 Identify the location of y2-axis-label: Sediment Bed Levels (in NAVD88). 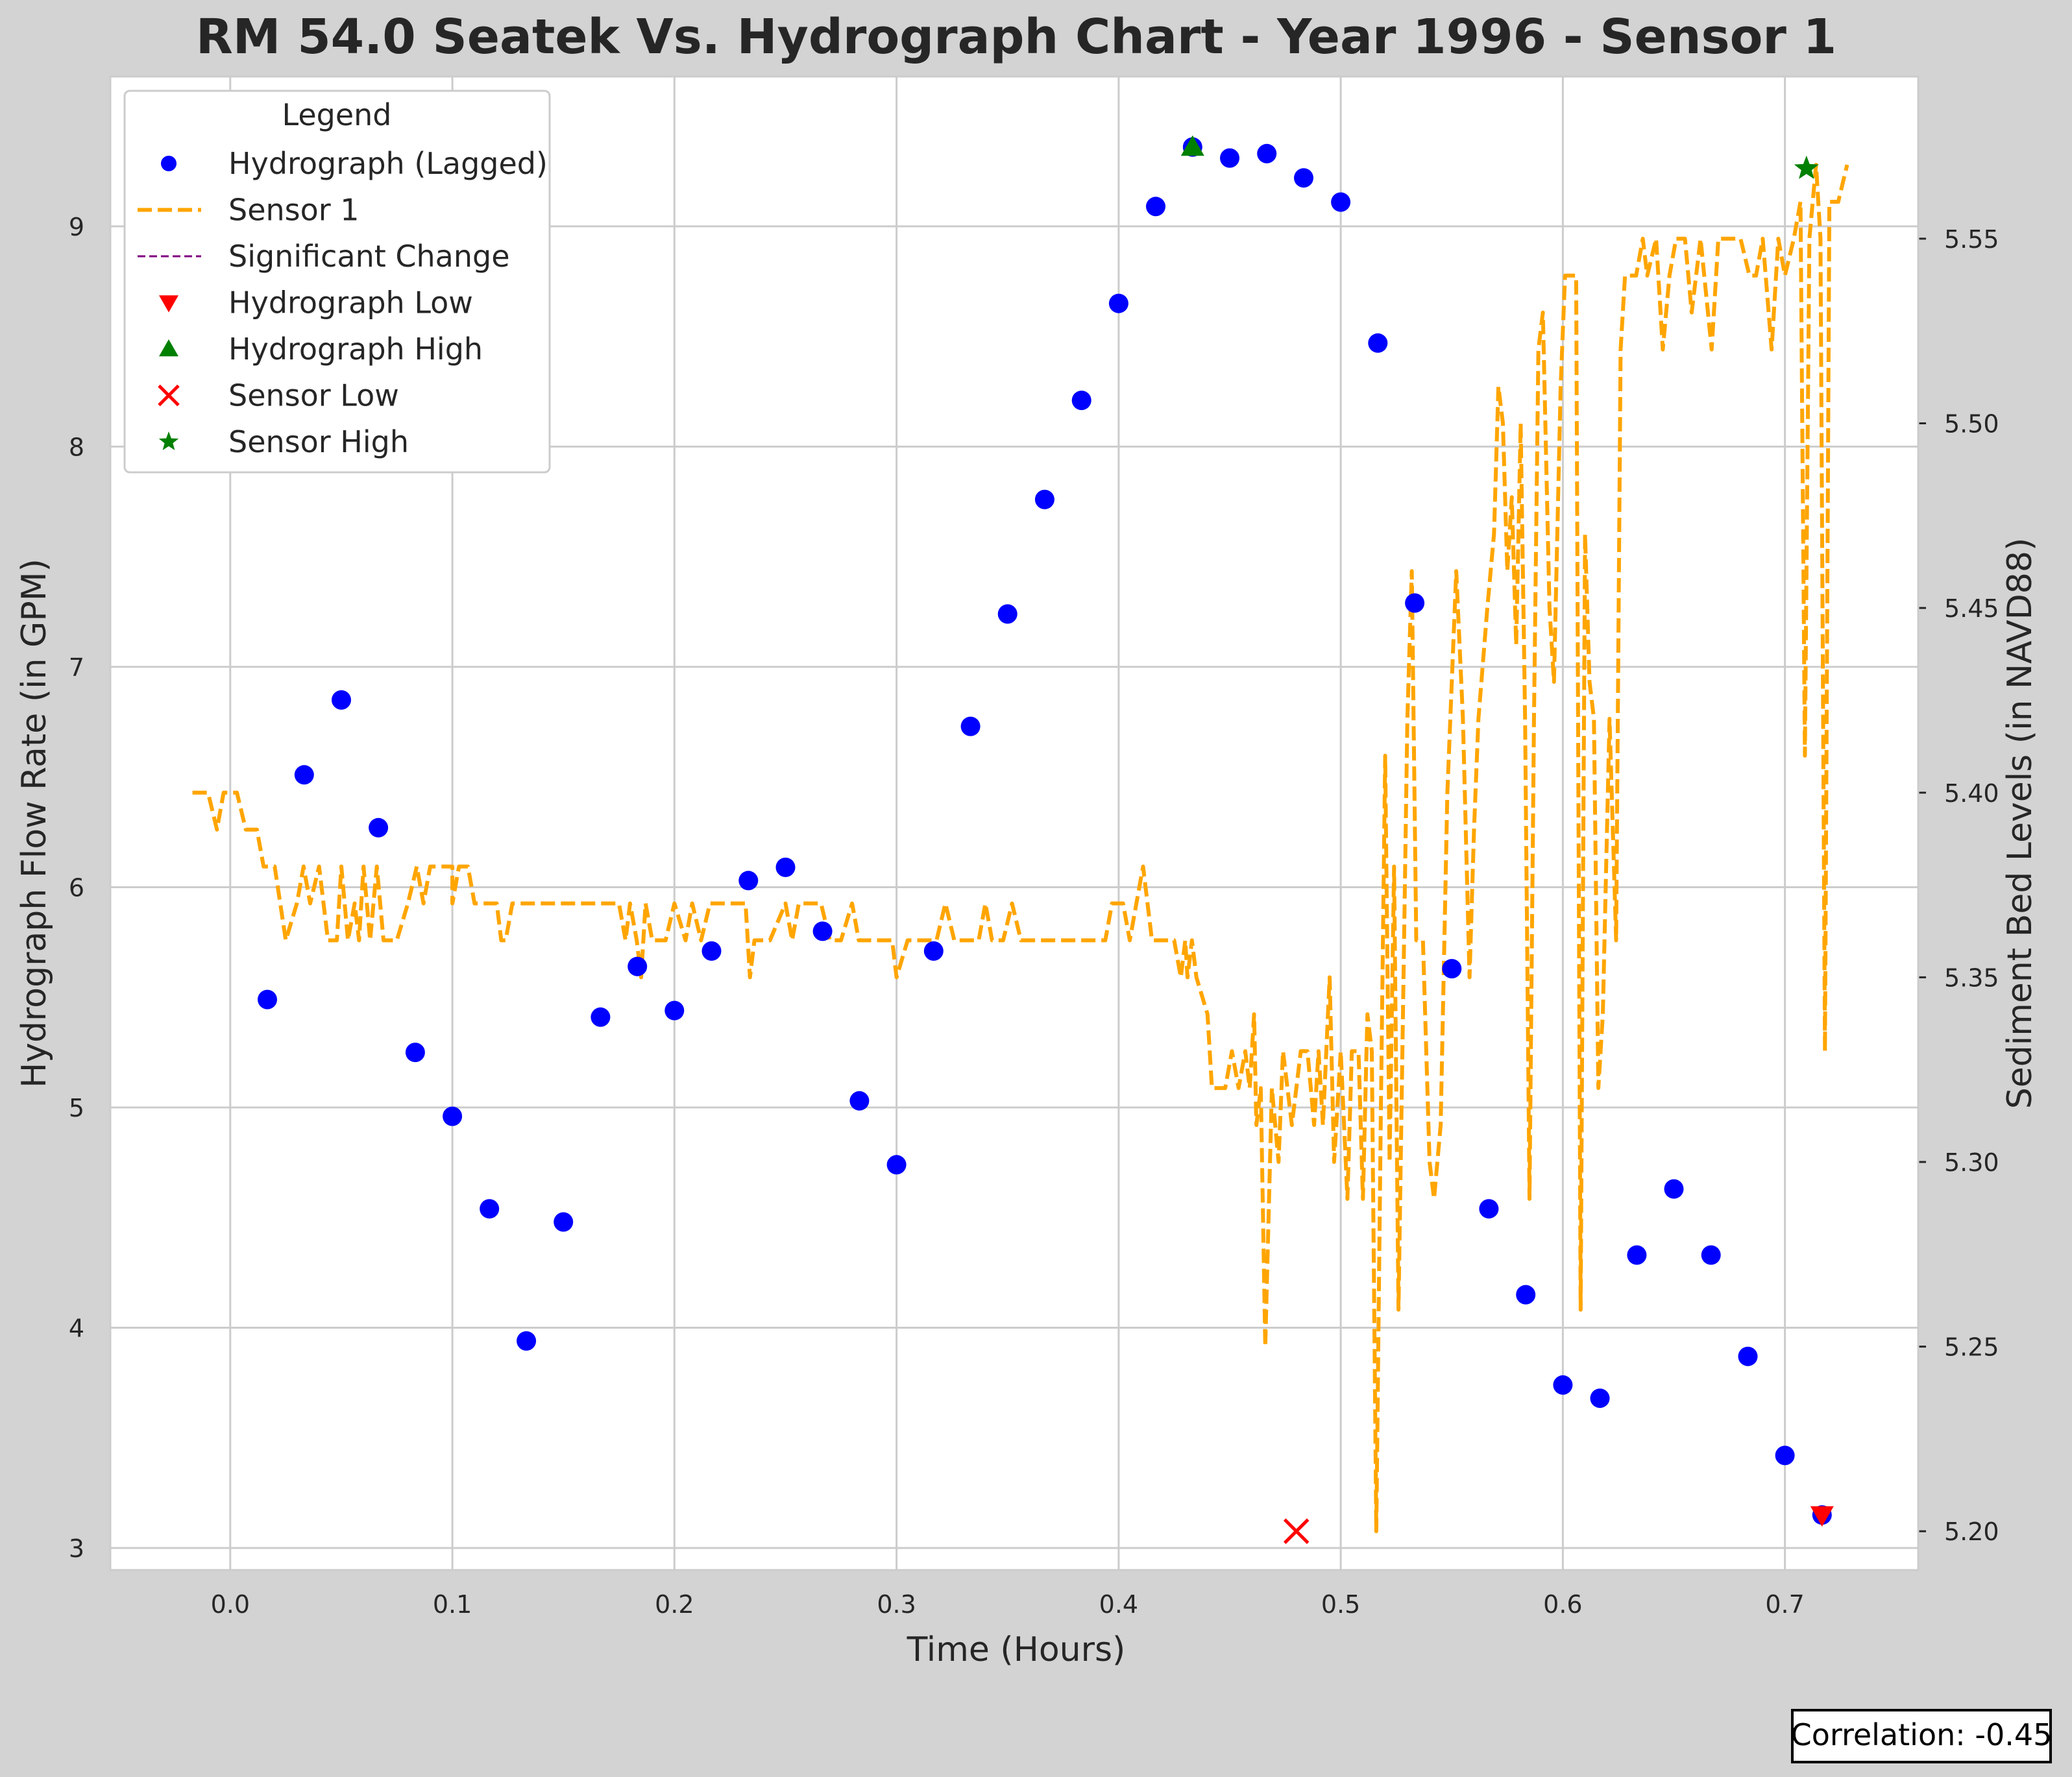
(2020, 823).